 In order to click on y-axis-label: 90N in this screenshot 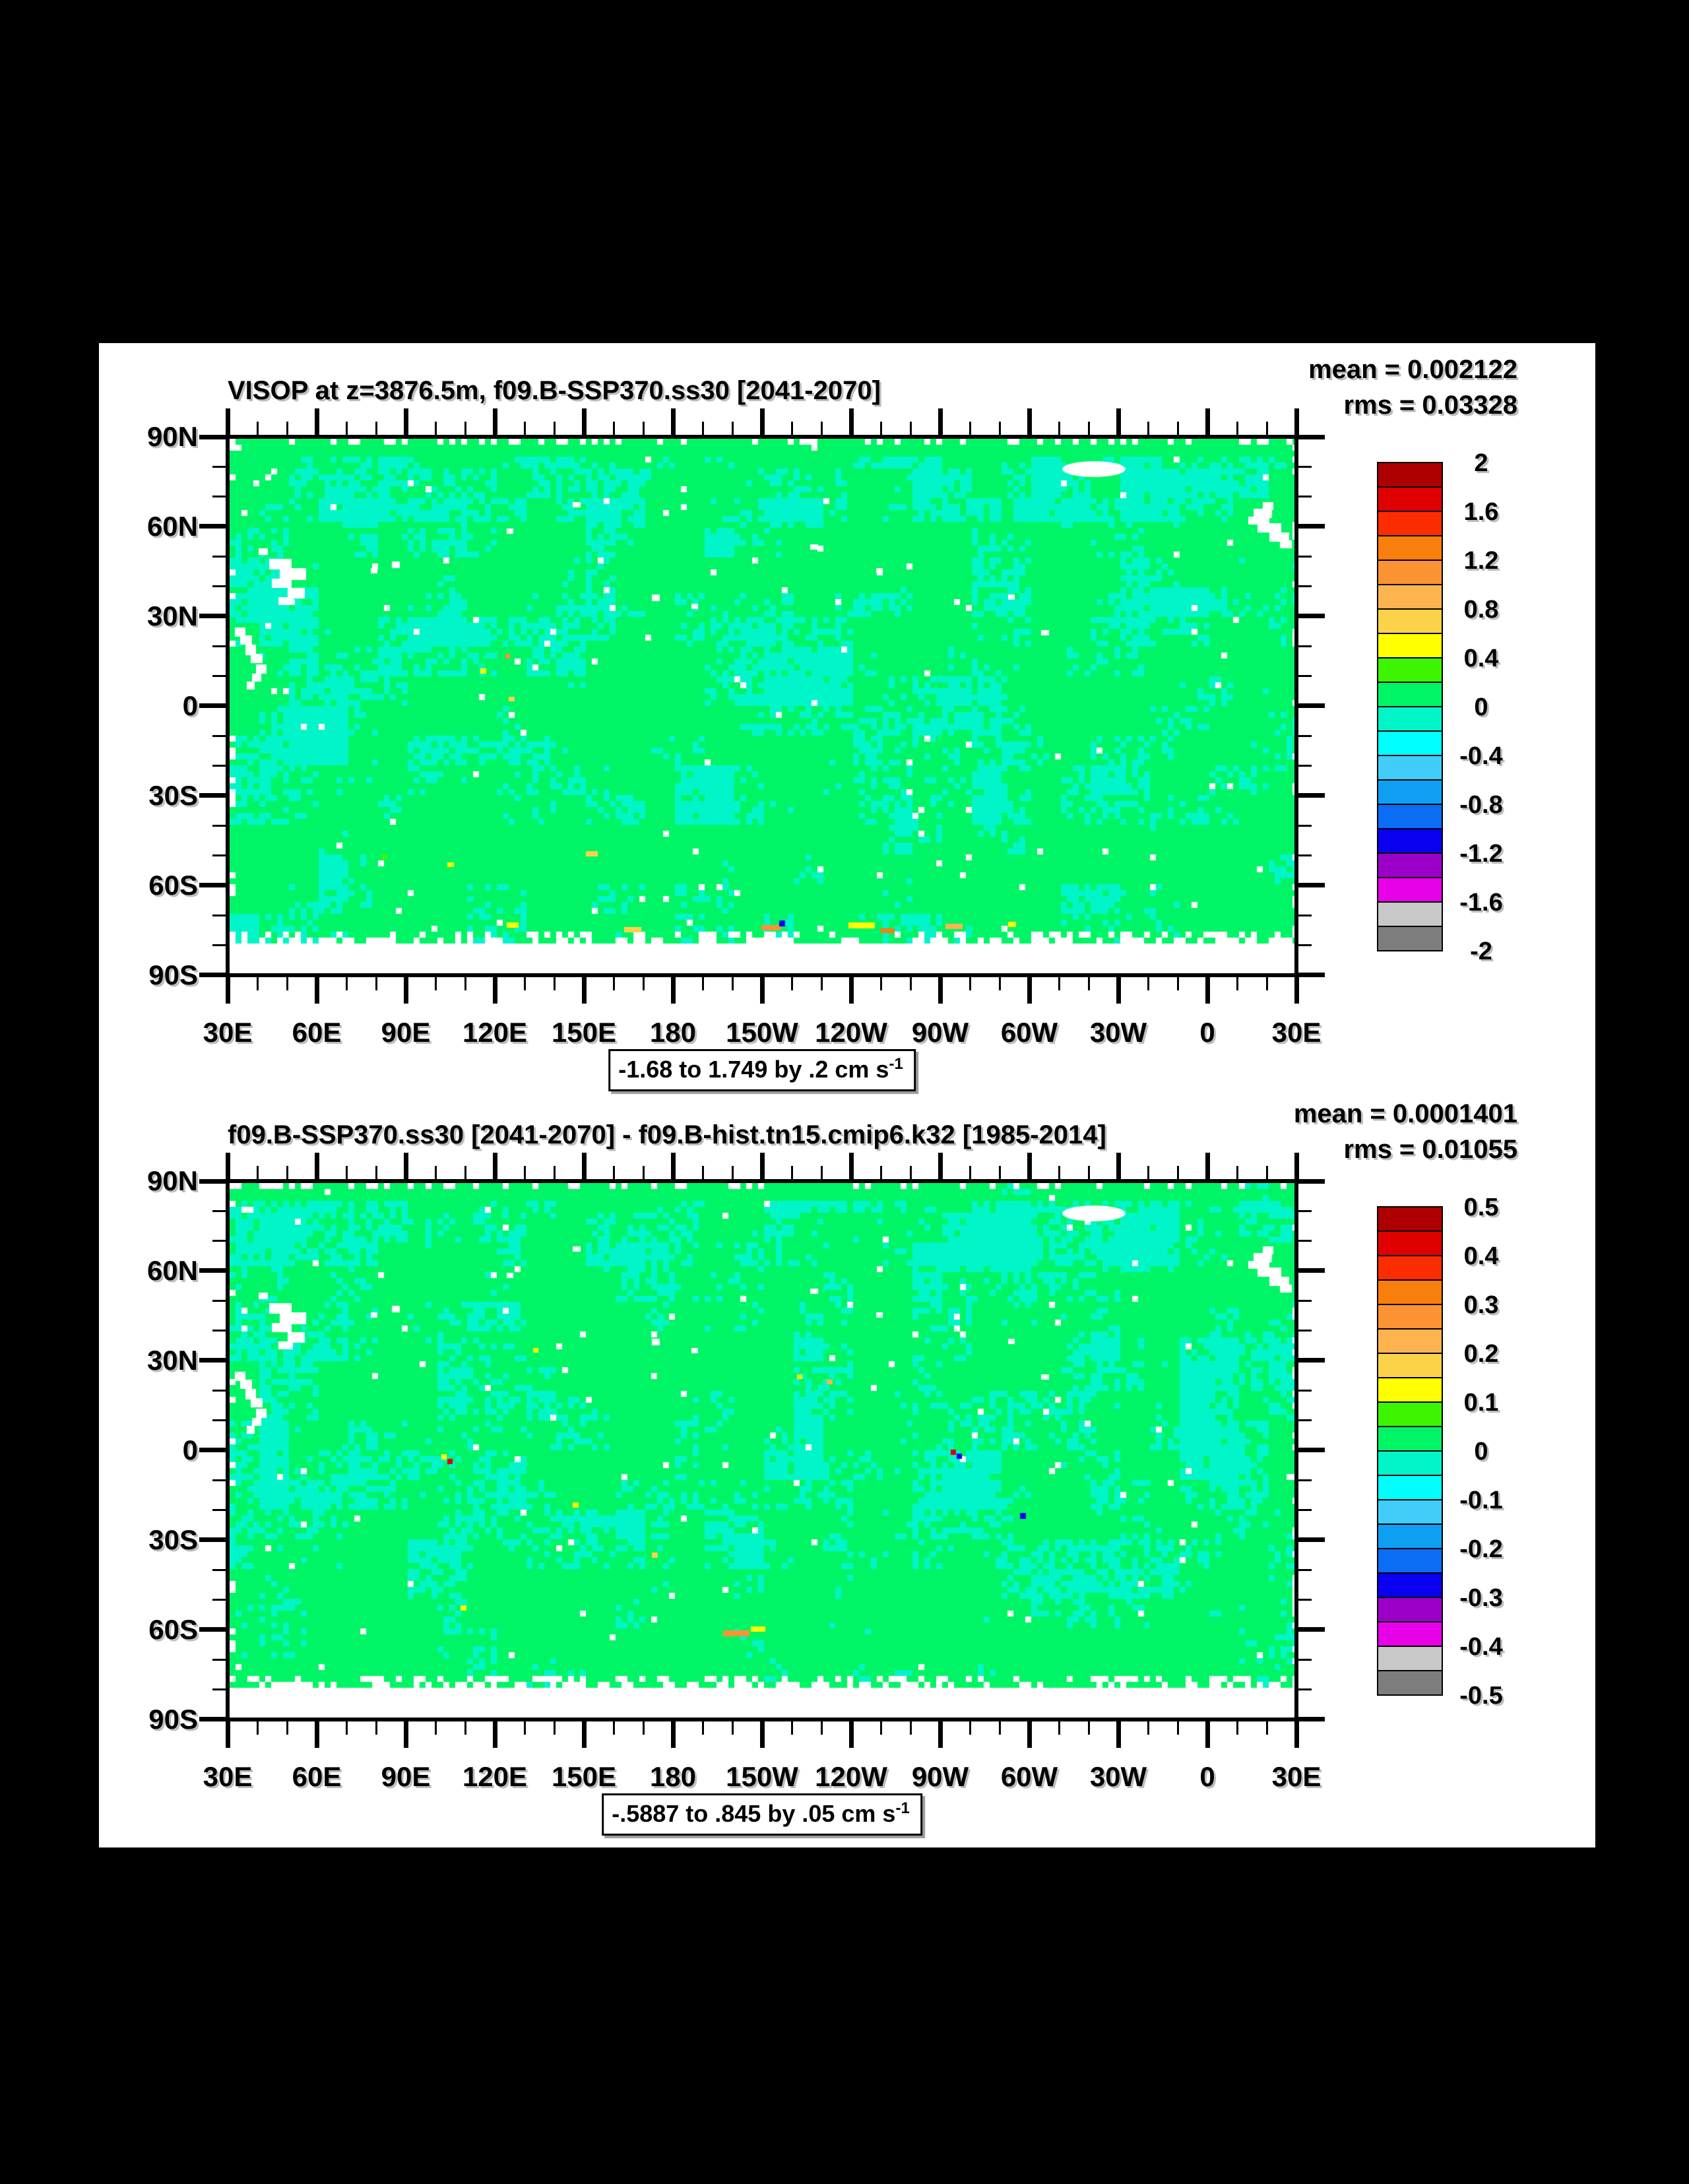, I will do `click(172, 1180)`.